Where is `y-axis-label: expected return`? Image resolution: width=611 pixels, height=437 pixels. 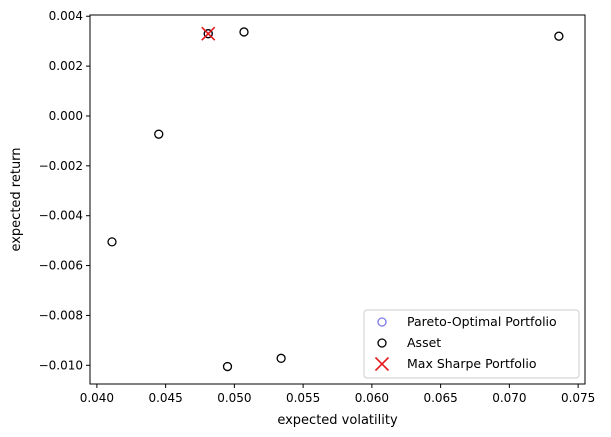
y-axis-label: expected return is located at coordinates (16, 199).